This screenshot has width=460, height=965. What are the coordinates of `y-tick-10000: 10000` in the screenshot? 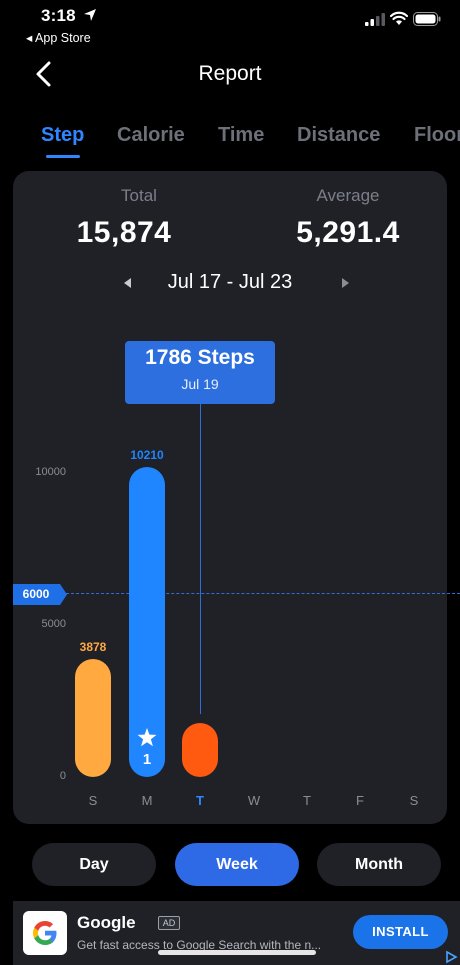 It's located at (50, 472).